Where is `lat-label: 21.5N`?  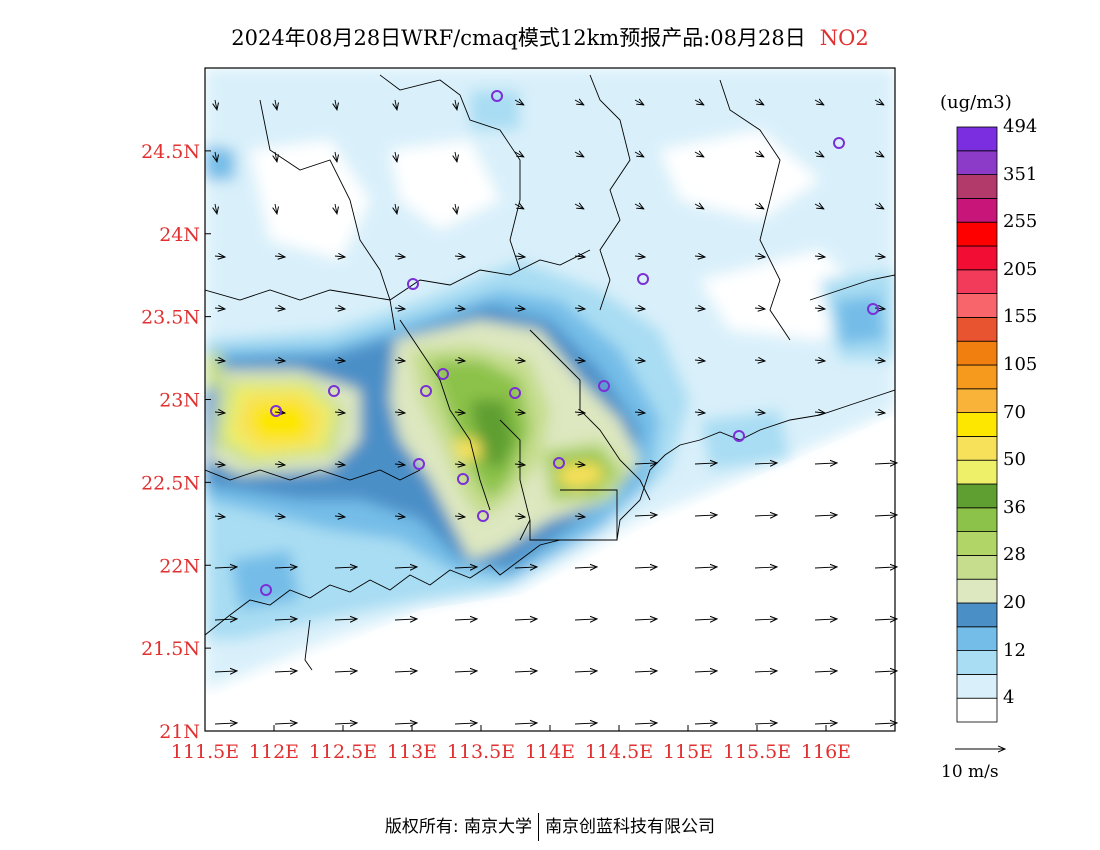 lat-label: 21.5N is located at coordinates (170, 649).